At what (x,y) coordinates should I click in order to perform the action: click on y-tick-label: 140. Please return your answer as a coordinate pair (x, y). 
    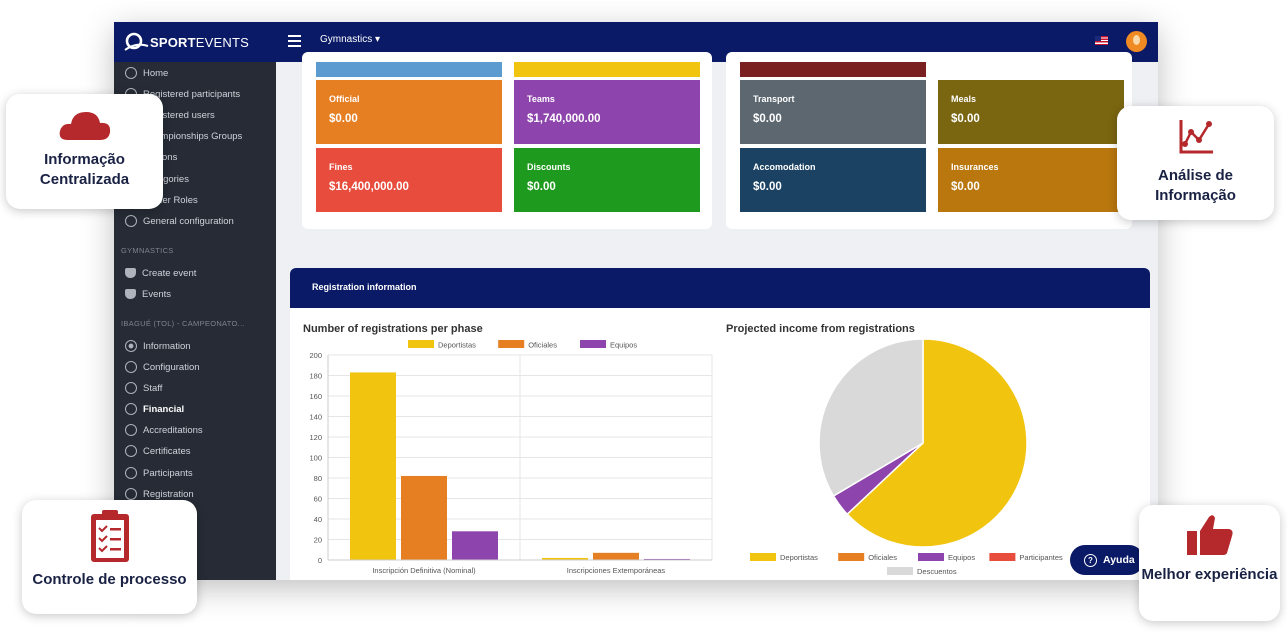
    Looking at the image, I should click on (315, 417).